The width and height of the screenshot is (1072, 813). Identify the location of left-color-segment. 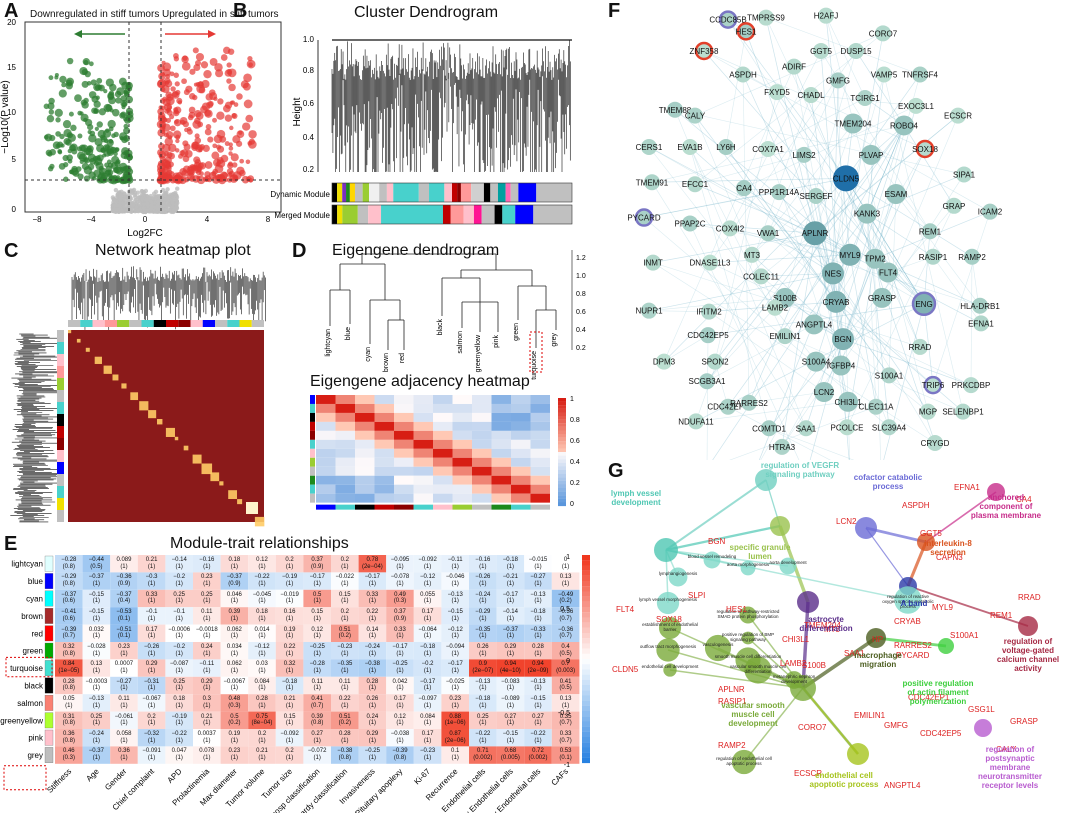
(60, 492).